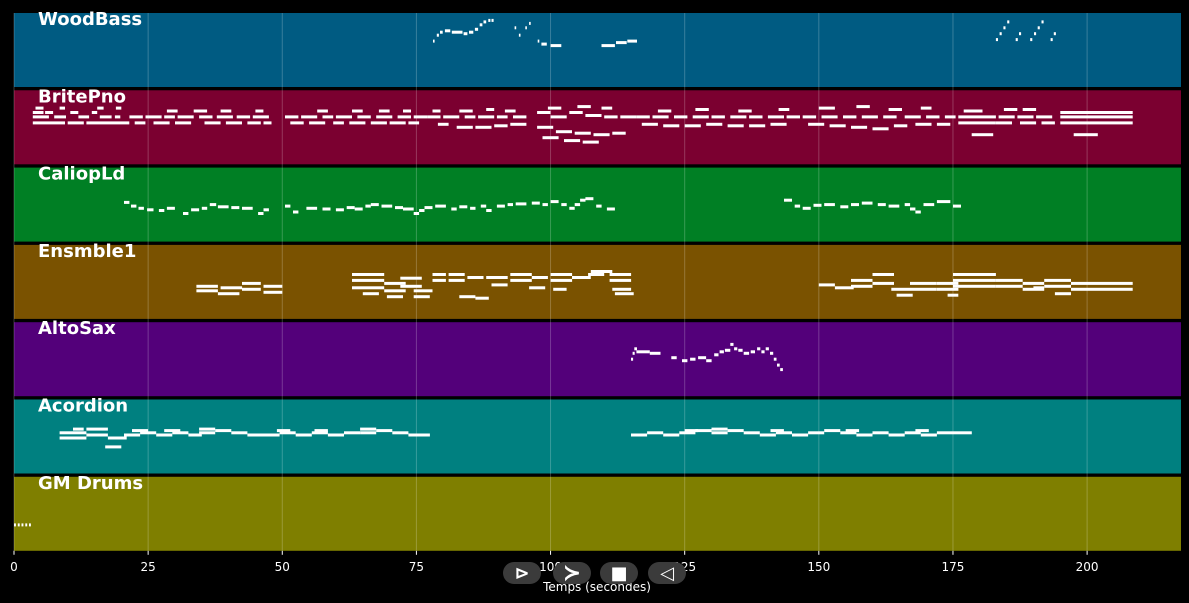  I want to click on fast-forward-button: ≻, so click(572, 573).